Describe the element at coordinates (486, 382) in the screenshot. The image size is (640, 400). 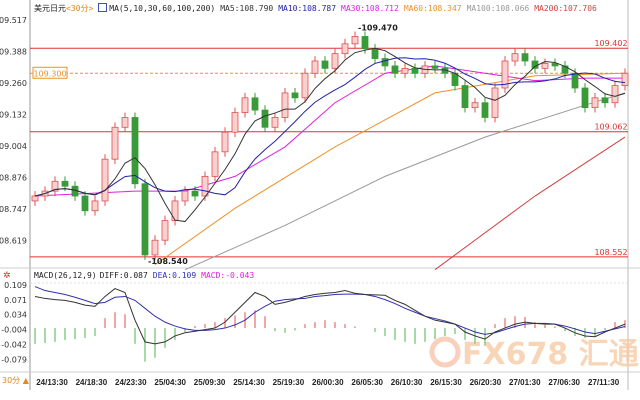
I see `x-tick-label: 26/20:30` at that location.